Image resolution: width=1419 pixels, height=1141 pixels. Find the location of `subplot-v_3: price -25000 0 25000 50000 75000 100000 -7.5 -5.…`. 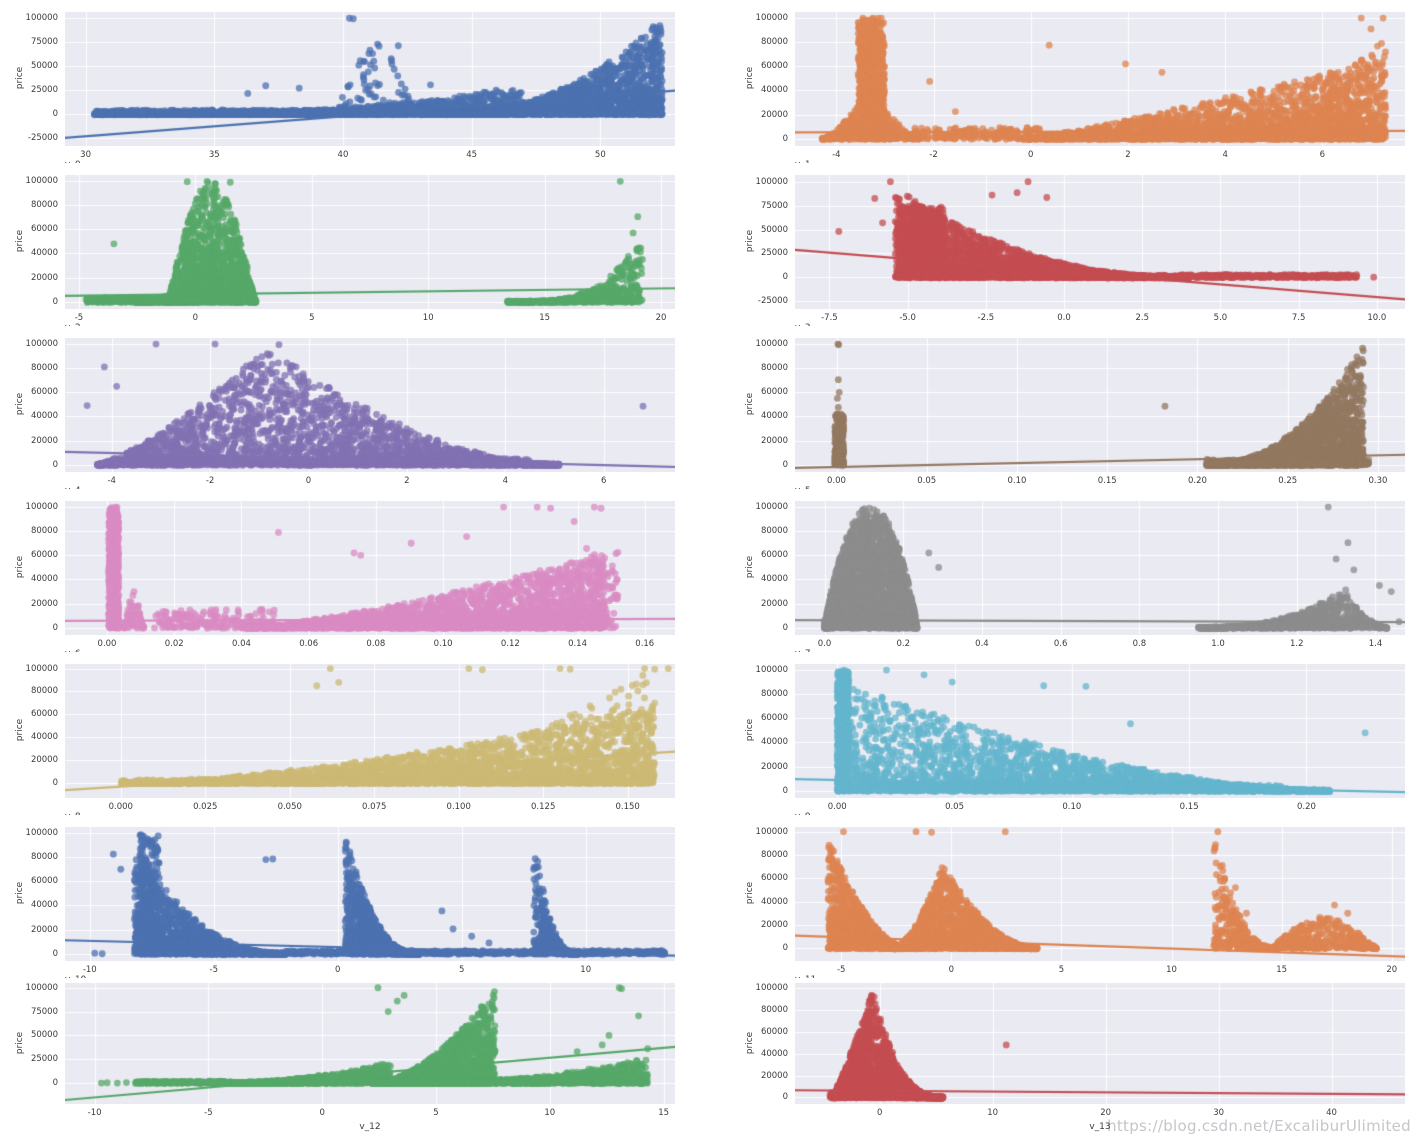

subplot-v_3: price -25000 0 25000 50000 75000 100000 -7.5 -5.… is located at coordinates (1064, 244).